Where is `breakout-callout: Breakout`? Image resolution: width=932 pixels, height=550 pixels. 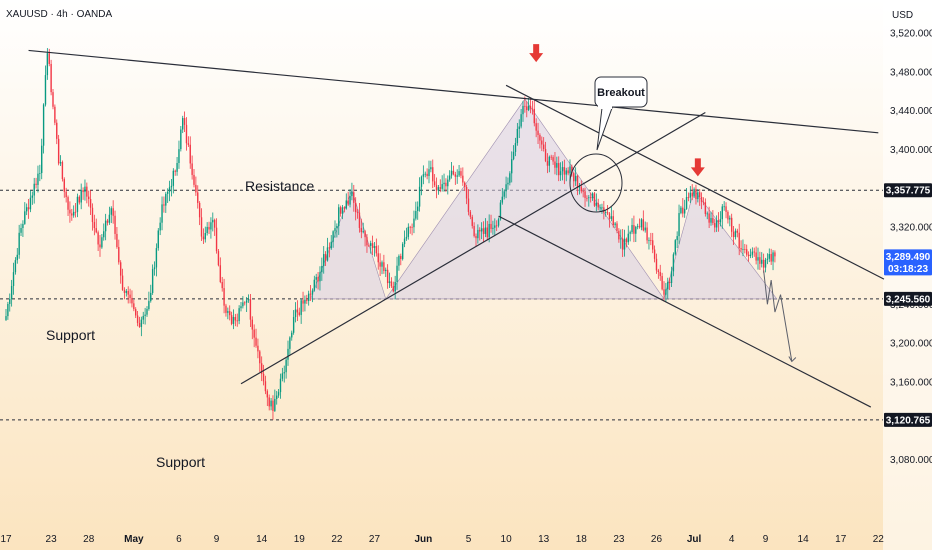
breakout-callout: Breakout is located at coordinates (621, 113).